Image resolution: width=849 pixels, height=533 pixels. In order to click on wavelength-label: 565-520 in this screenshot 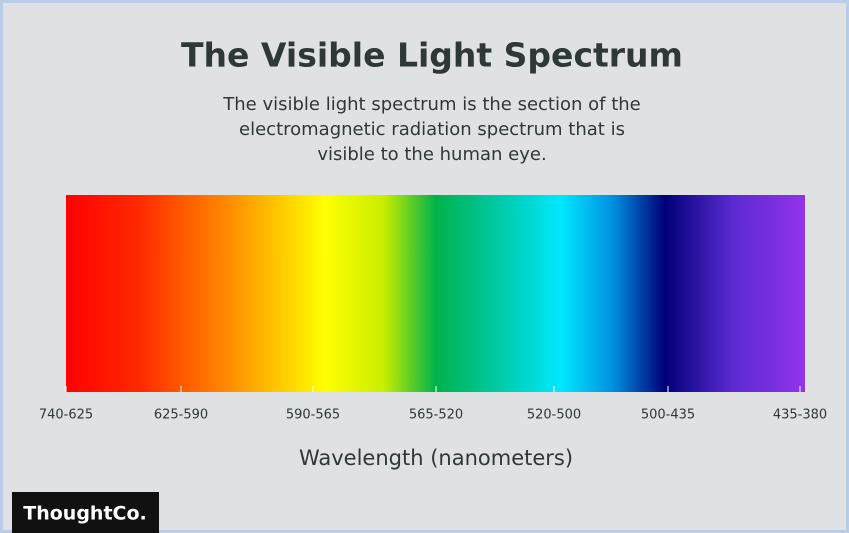, I will do `click(436, 415)`.